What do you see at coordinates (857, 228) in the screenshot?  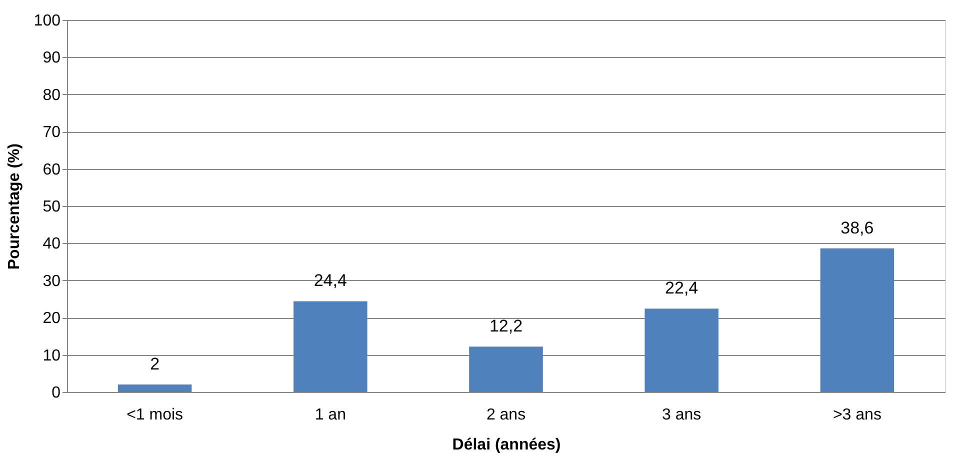 I see `data-label: 38,6` at bounding box center [857, 228].